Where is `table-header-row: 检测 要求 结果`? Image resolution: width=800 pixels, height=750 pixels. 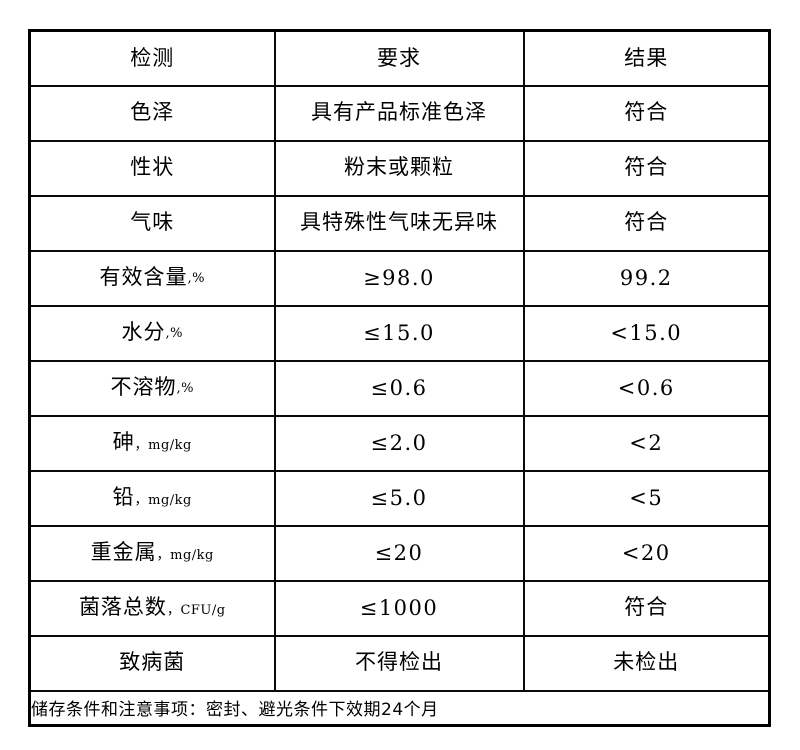
table-header-row: 检测 要求 结果 is located at coordinates (399, 58).